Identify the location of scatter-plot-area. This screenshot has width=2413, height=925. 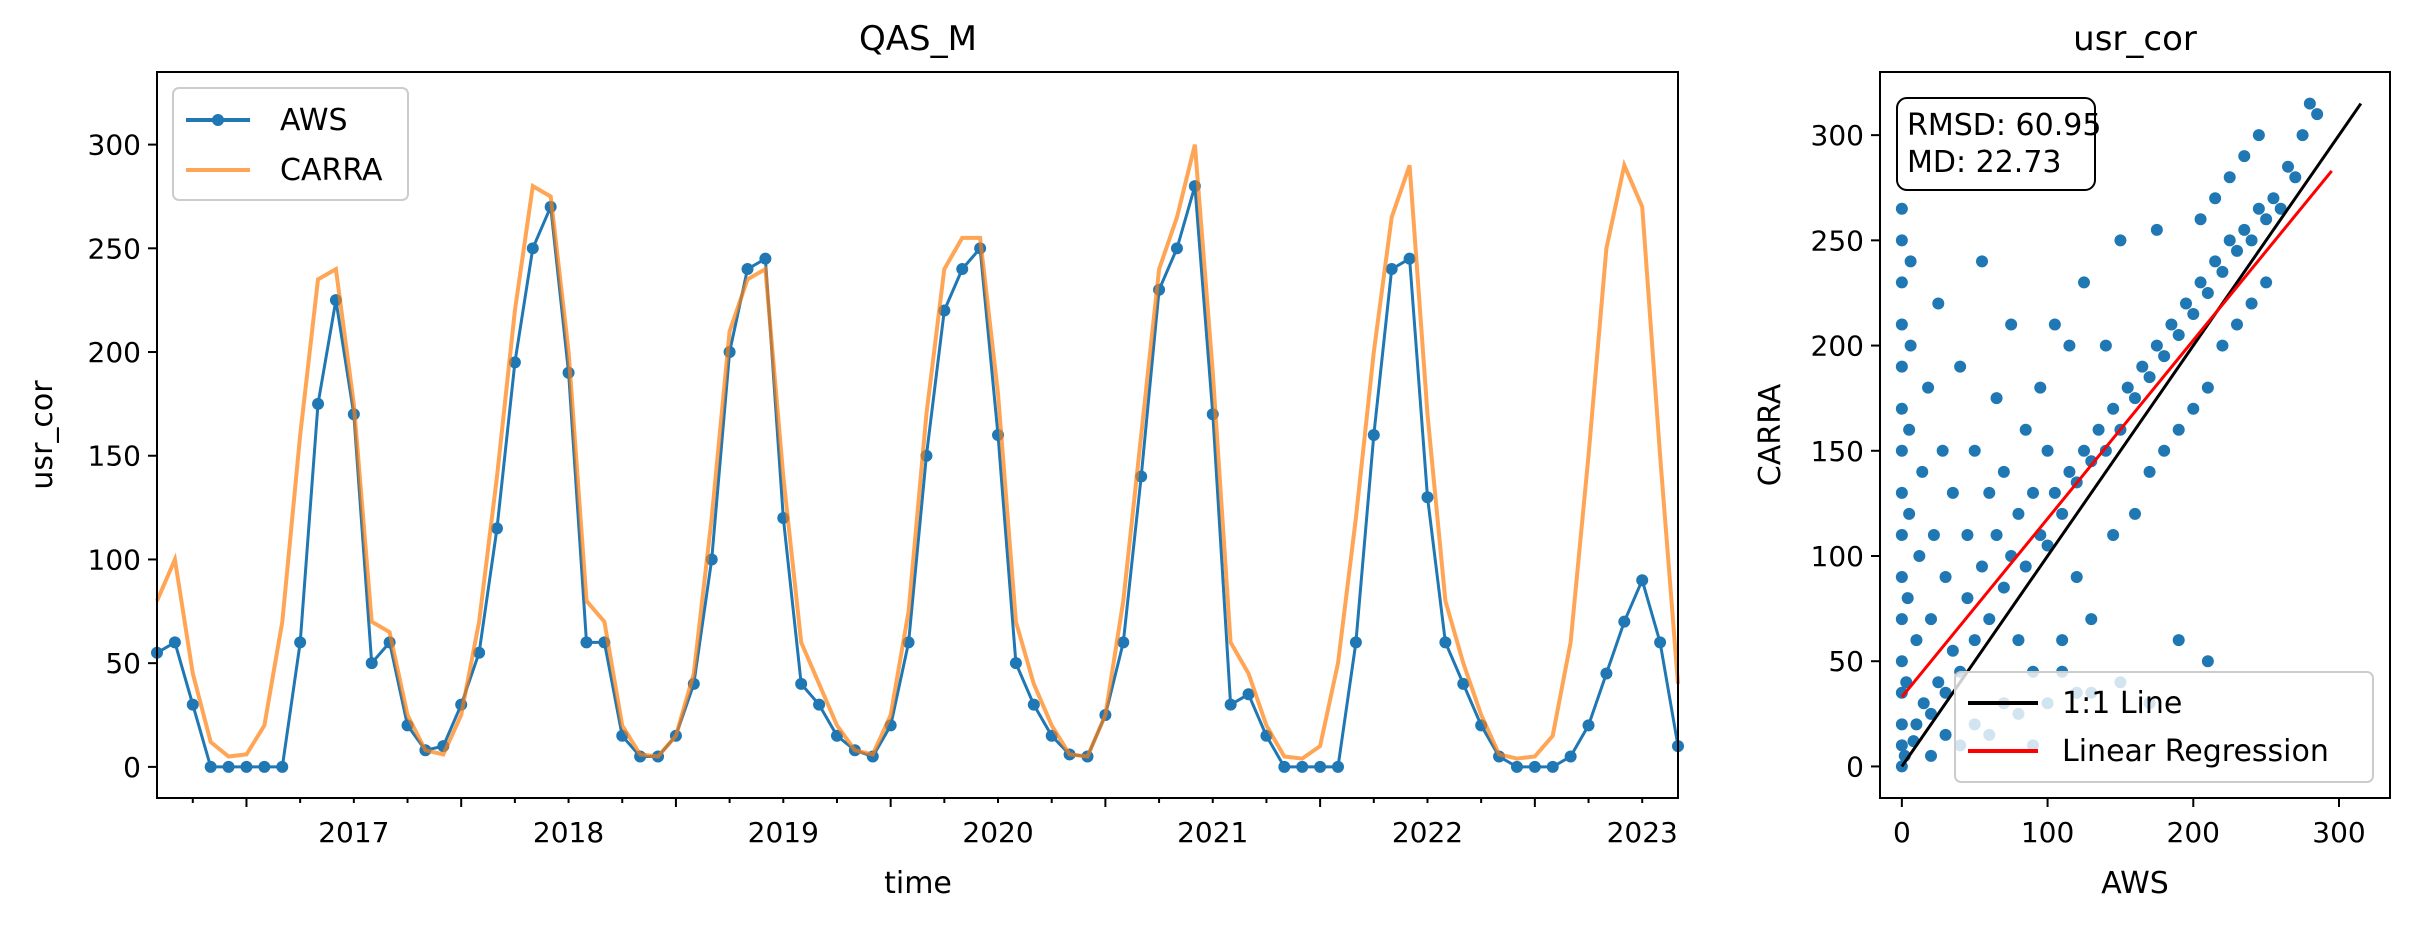
(2129, 435).